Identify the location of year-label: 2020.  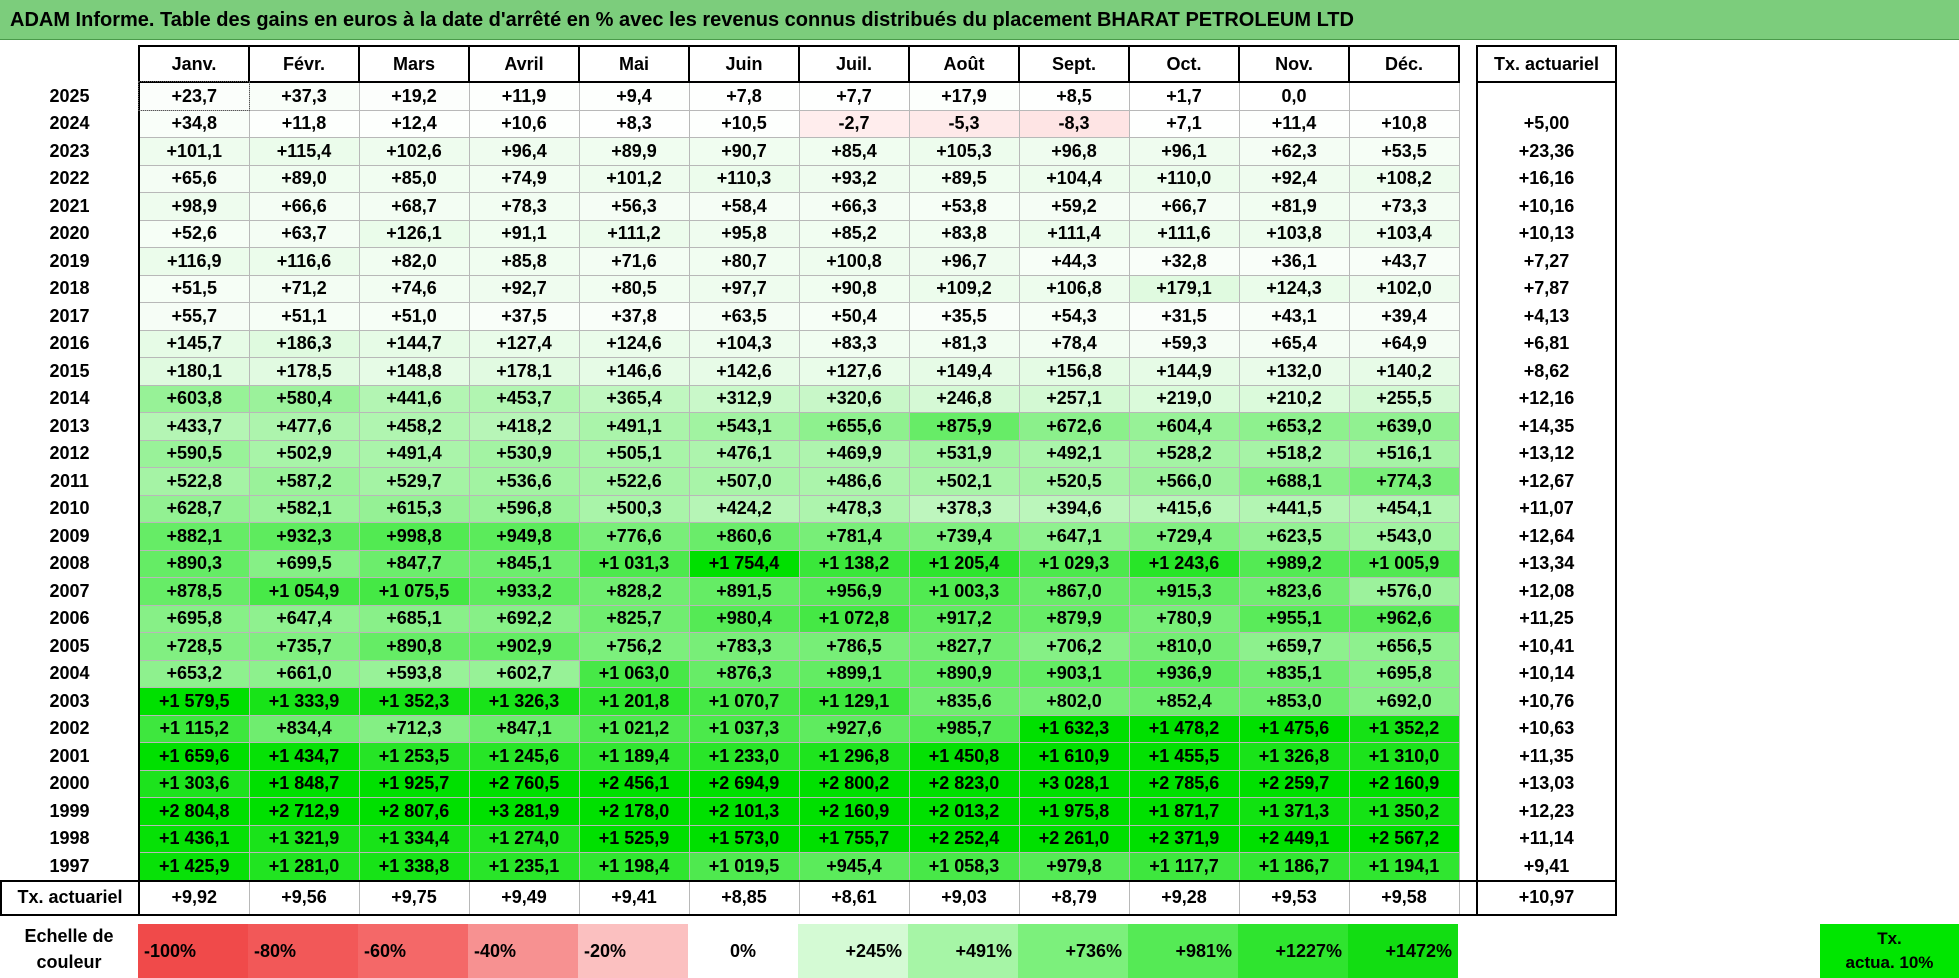
(70, 234).